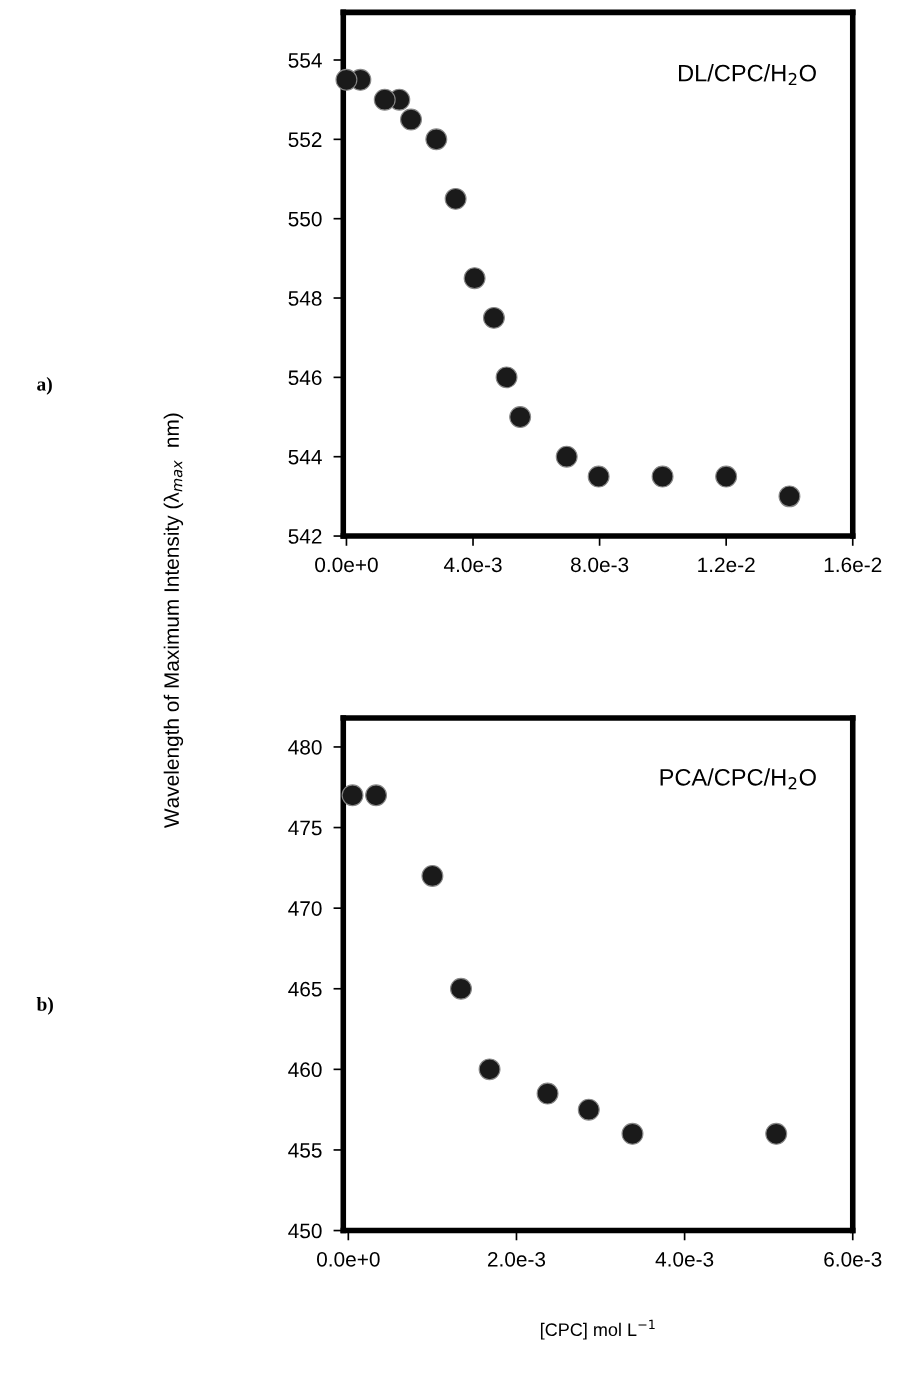 Image resolution: width=913 pixels, height=1378 pixels. What do you see at coordinates (44, 386) in the screenshot?
I see `text: a)` at bounding box center [44, 386].